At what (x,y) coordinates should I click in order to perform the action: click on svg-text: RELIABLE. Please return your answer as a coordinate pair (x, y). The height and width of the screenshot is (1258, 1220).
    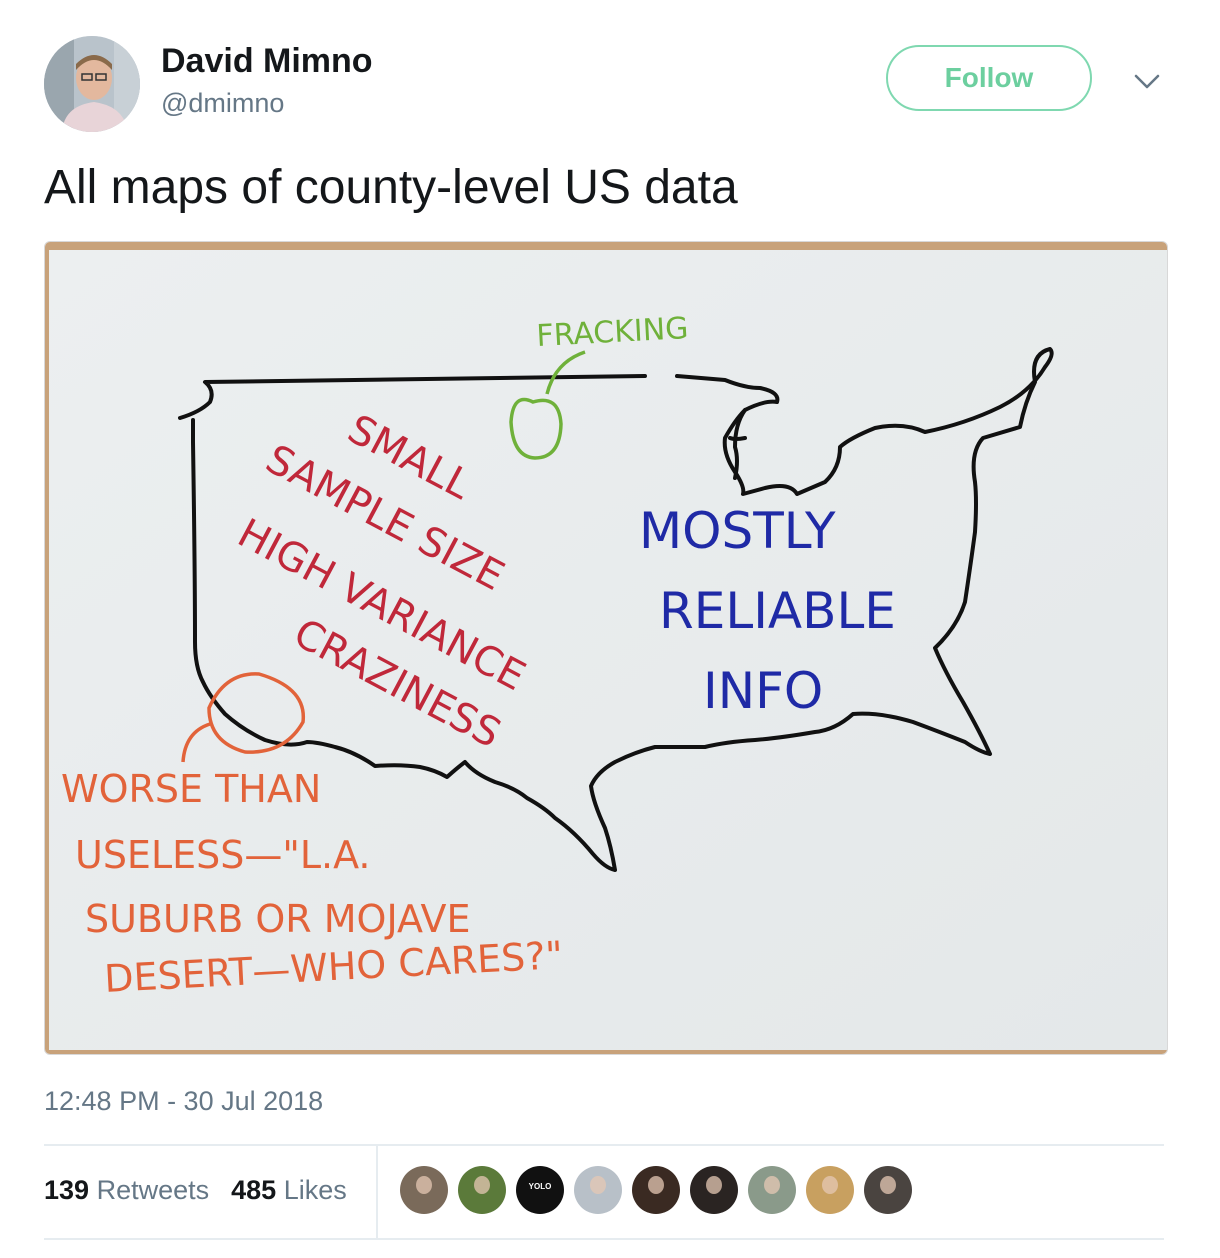
    Looking at the image, I should click on (777, 611).